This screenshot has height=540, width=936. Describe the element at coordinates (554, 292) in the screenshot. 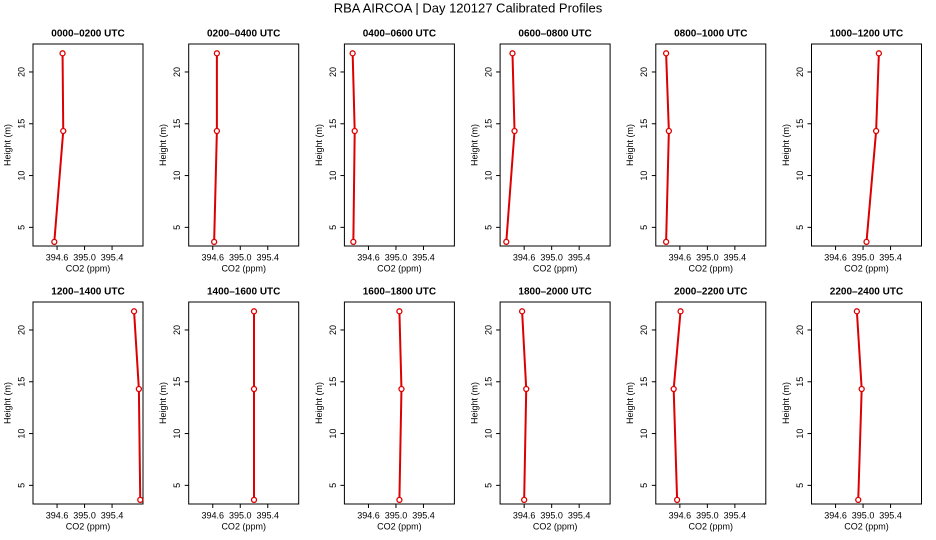

I see `panel-title: 1800–2000 UTC` at that location.